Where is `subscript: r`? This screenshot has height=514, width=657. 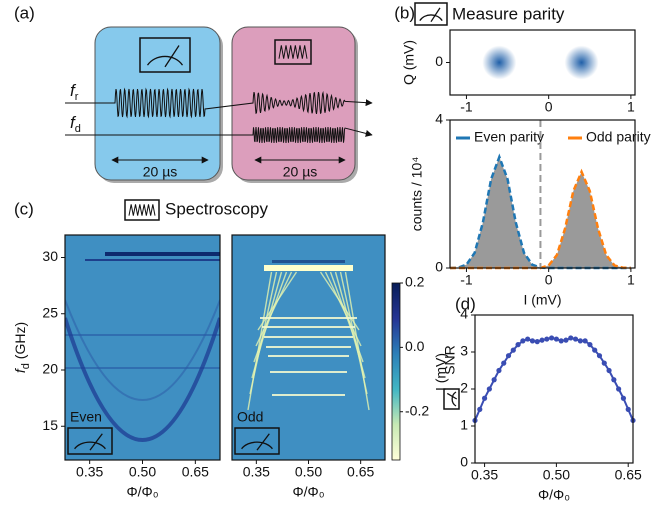 subscript: r is located at coordinates (77, 97).